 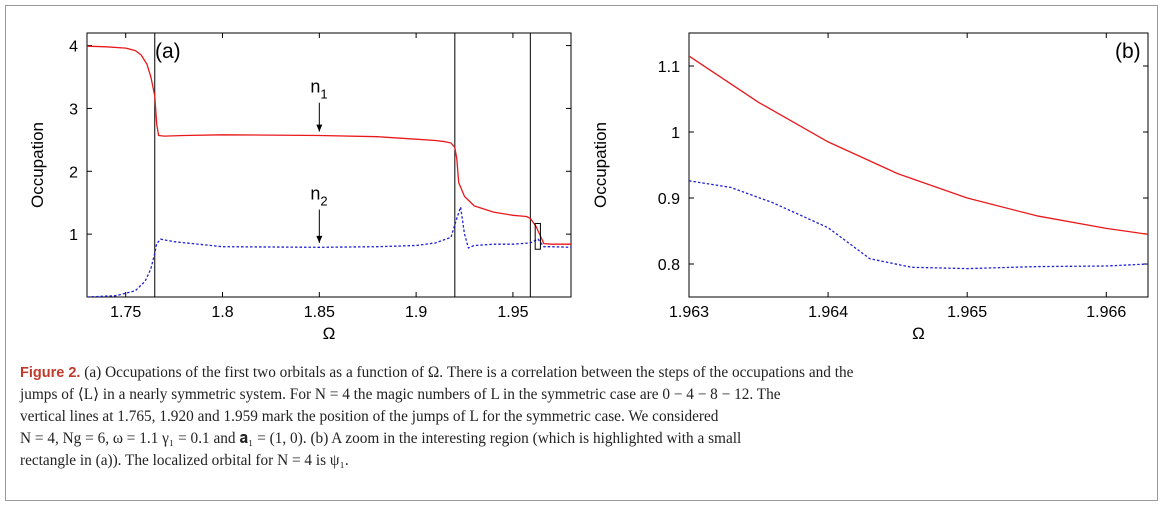 What do you see at coordinates (675, 133) in the screenshot?
I see `y-tick-label-b: 1` at bounding box center [675, 133].